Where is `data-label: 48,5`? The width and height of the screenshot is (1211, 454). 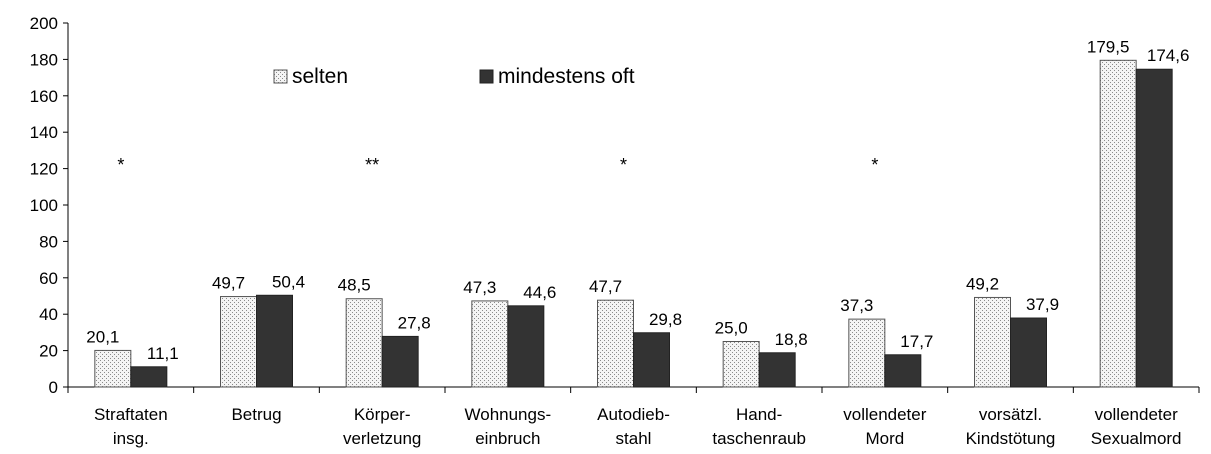 data-label: 48,5 is located at coordinates (354, 285).